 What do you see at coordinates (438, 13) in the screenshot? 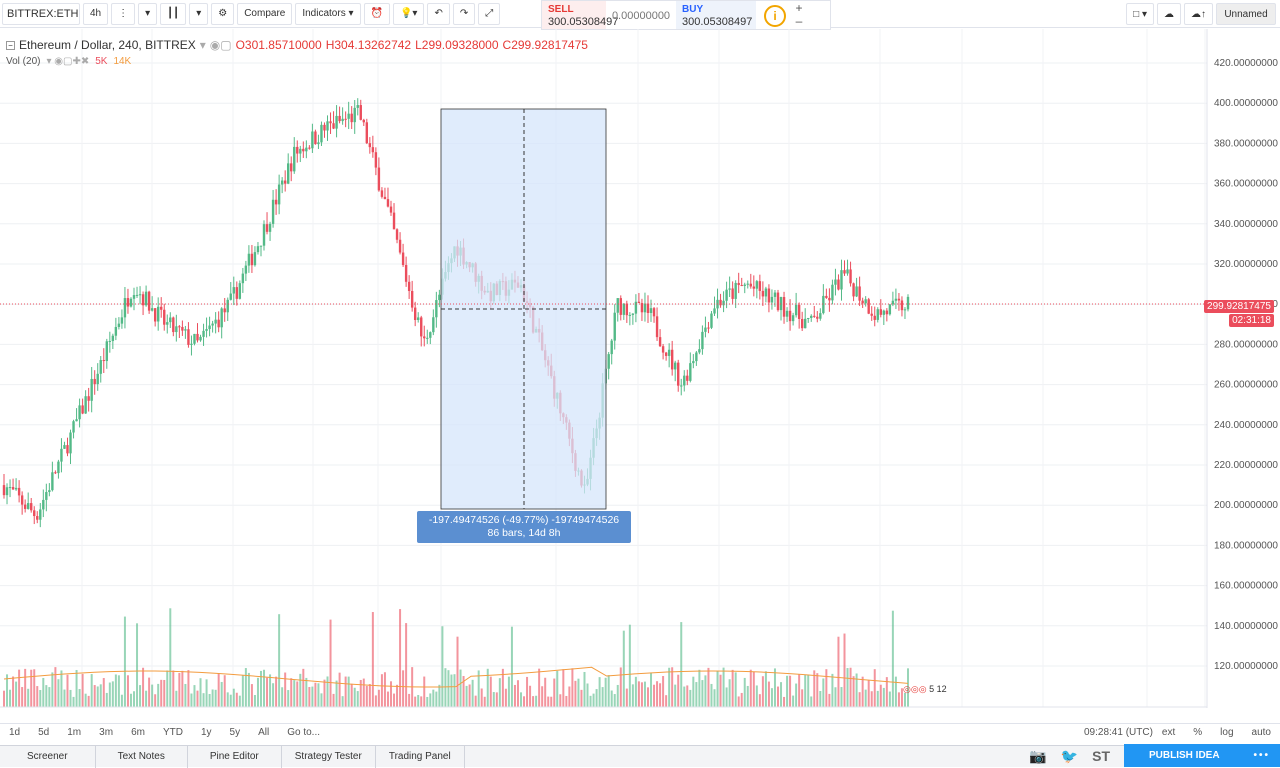
I see `undo-icon: ↶` at bounding box center [438, 13].